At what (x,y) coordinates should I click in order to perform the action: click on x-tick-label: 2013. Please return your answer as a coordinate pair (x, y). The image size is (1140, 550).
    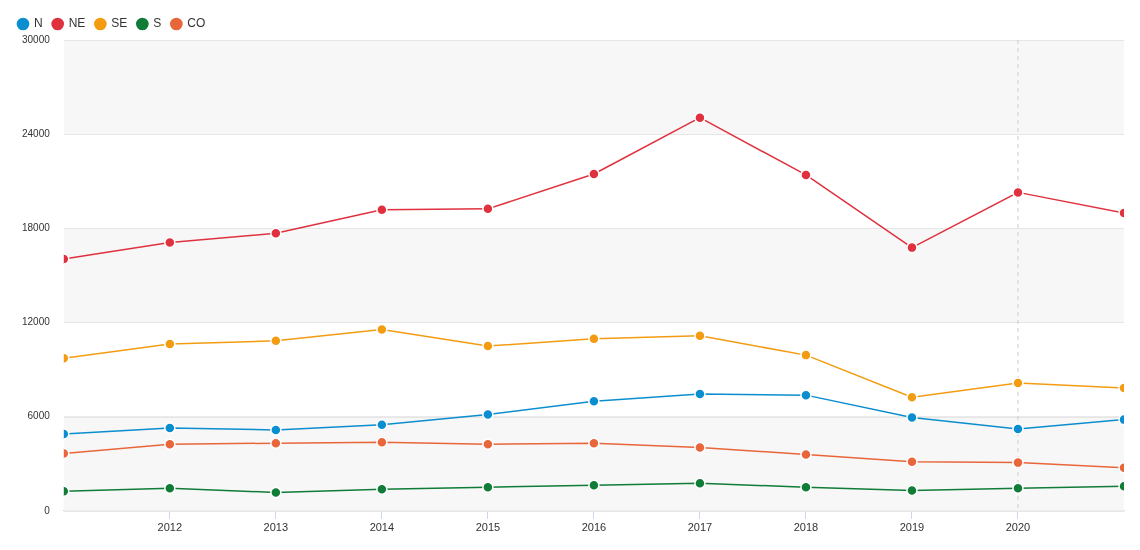
    Looking at the image, I should click on (276, 527).